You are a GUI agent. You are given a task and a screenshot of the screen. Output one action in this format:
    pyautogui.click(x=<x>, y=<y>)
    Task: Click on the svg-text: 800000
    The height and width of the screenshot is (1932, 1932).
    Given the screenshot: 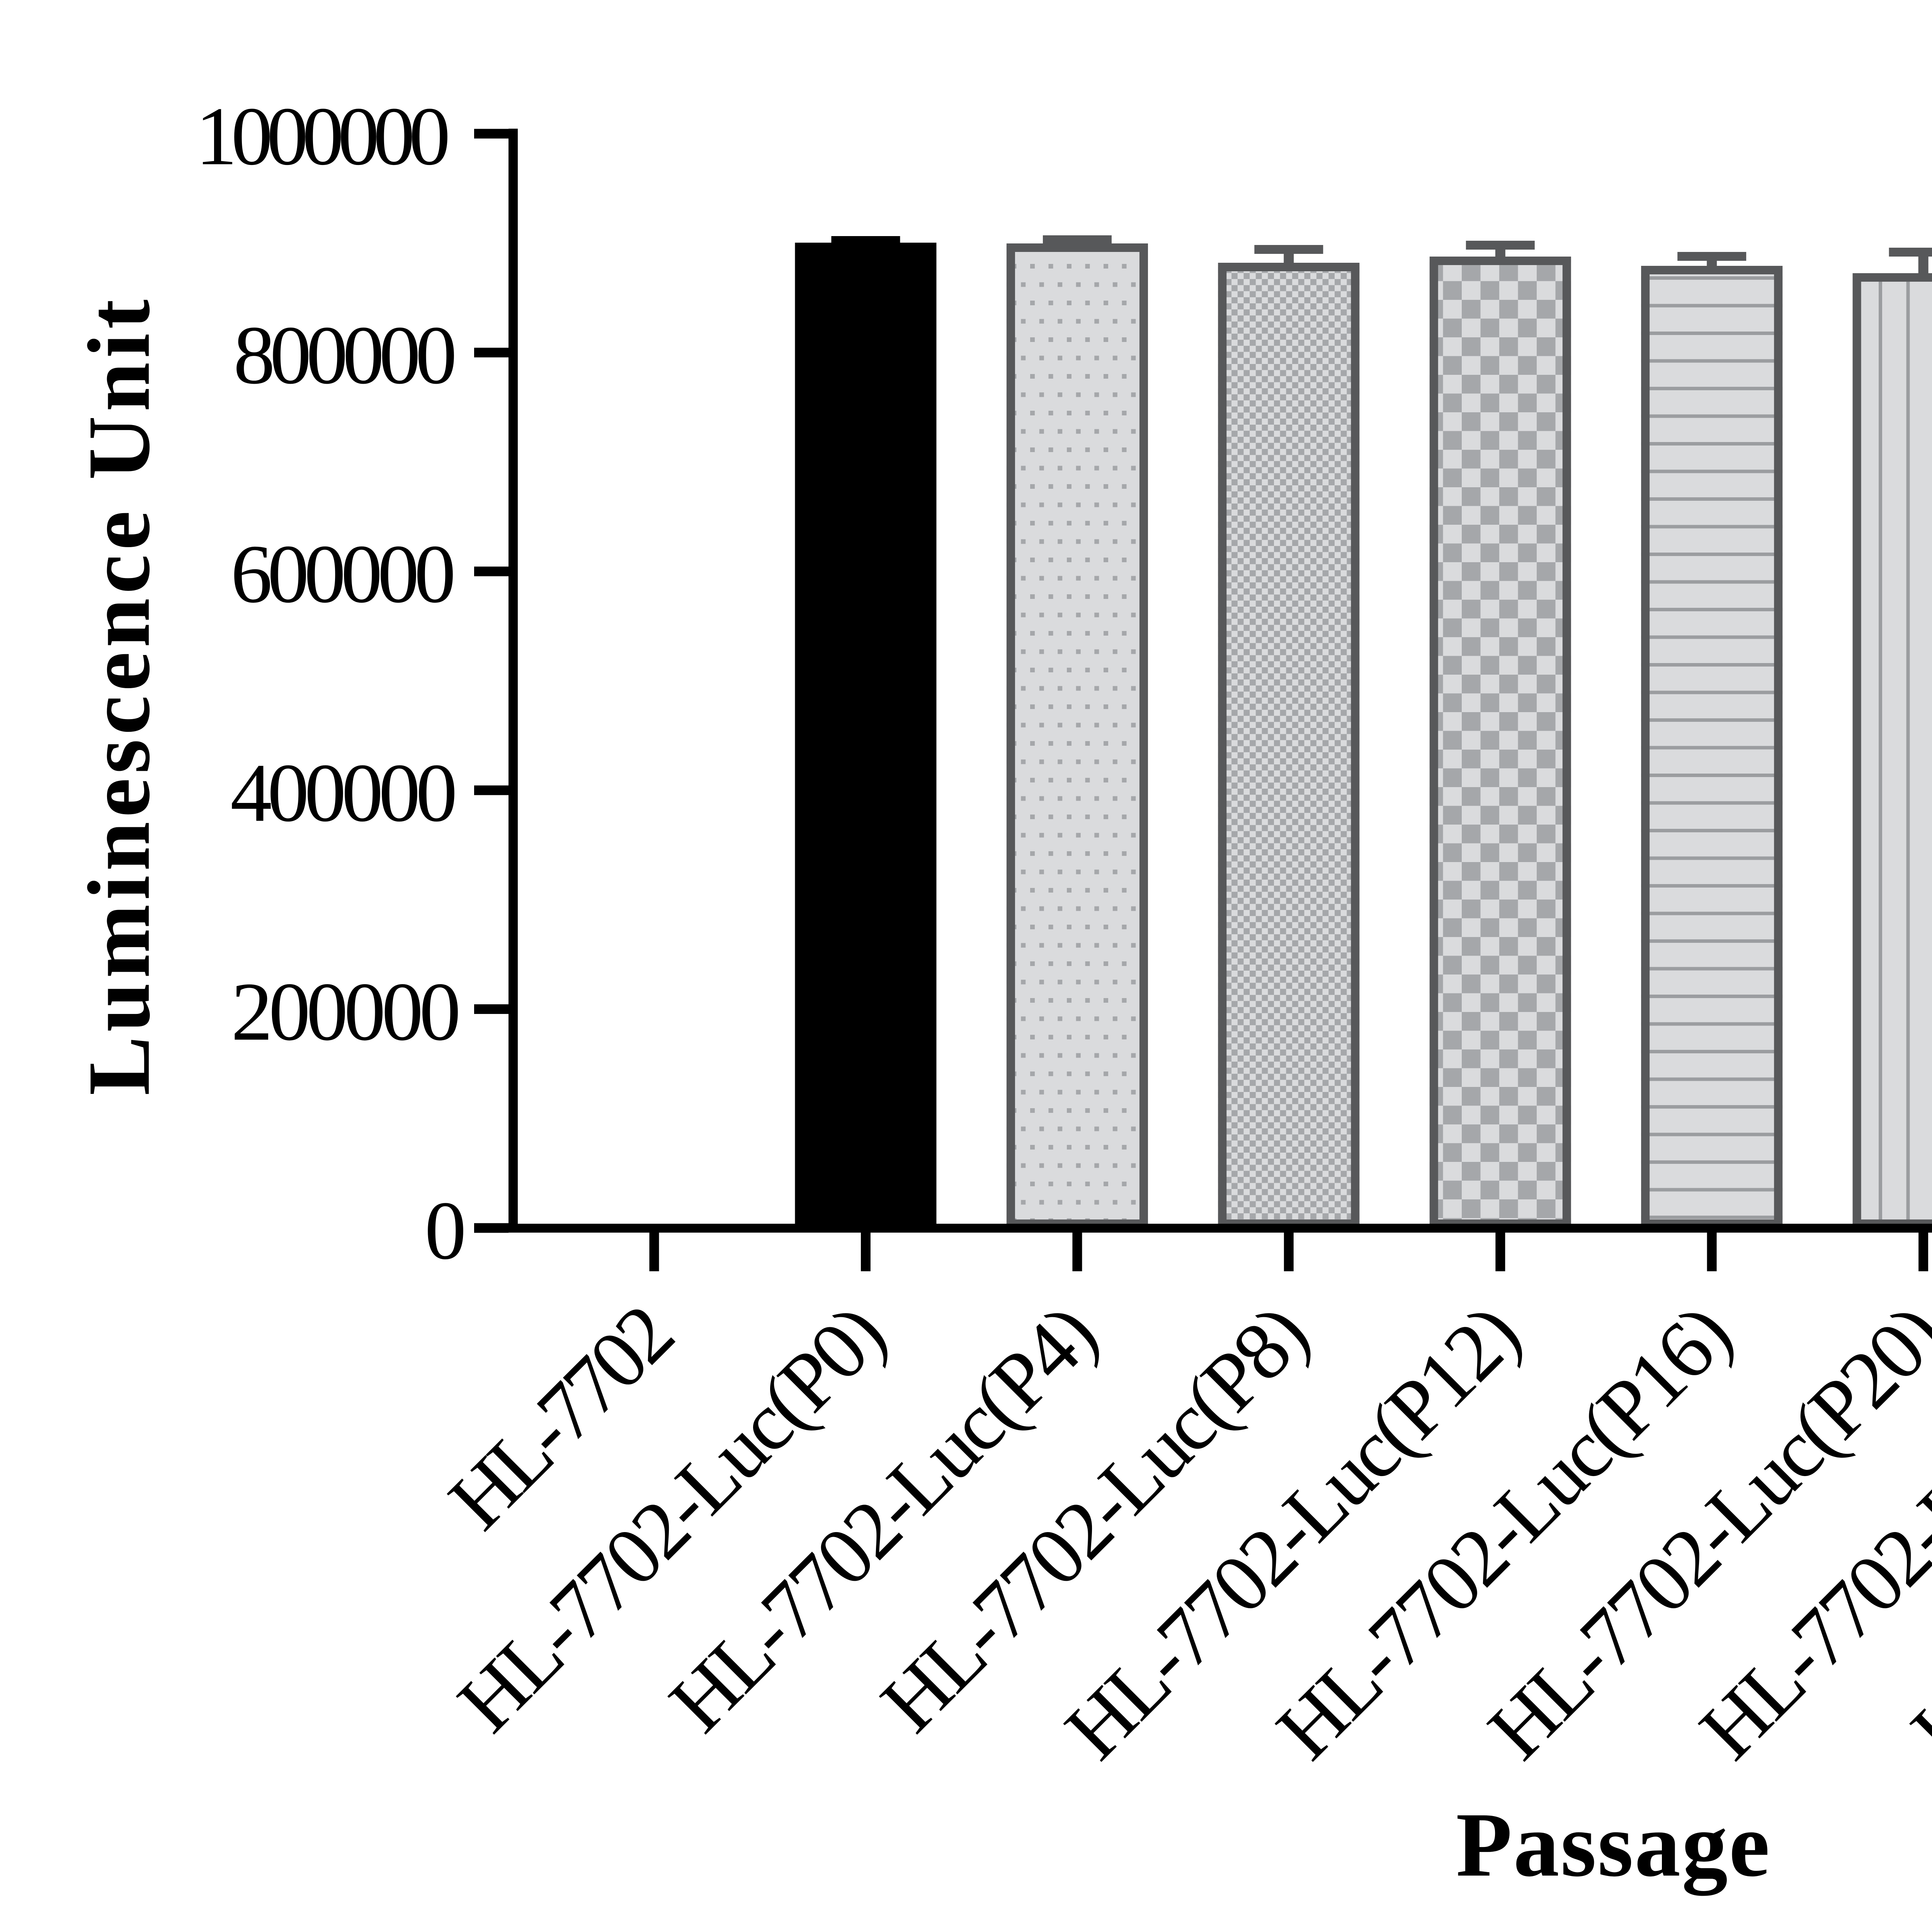 What is the action you would take?
    pyautogui.click(x=345, y=355)
    